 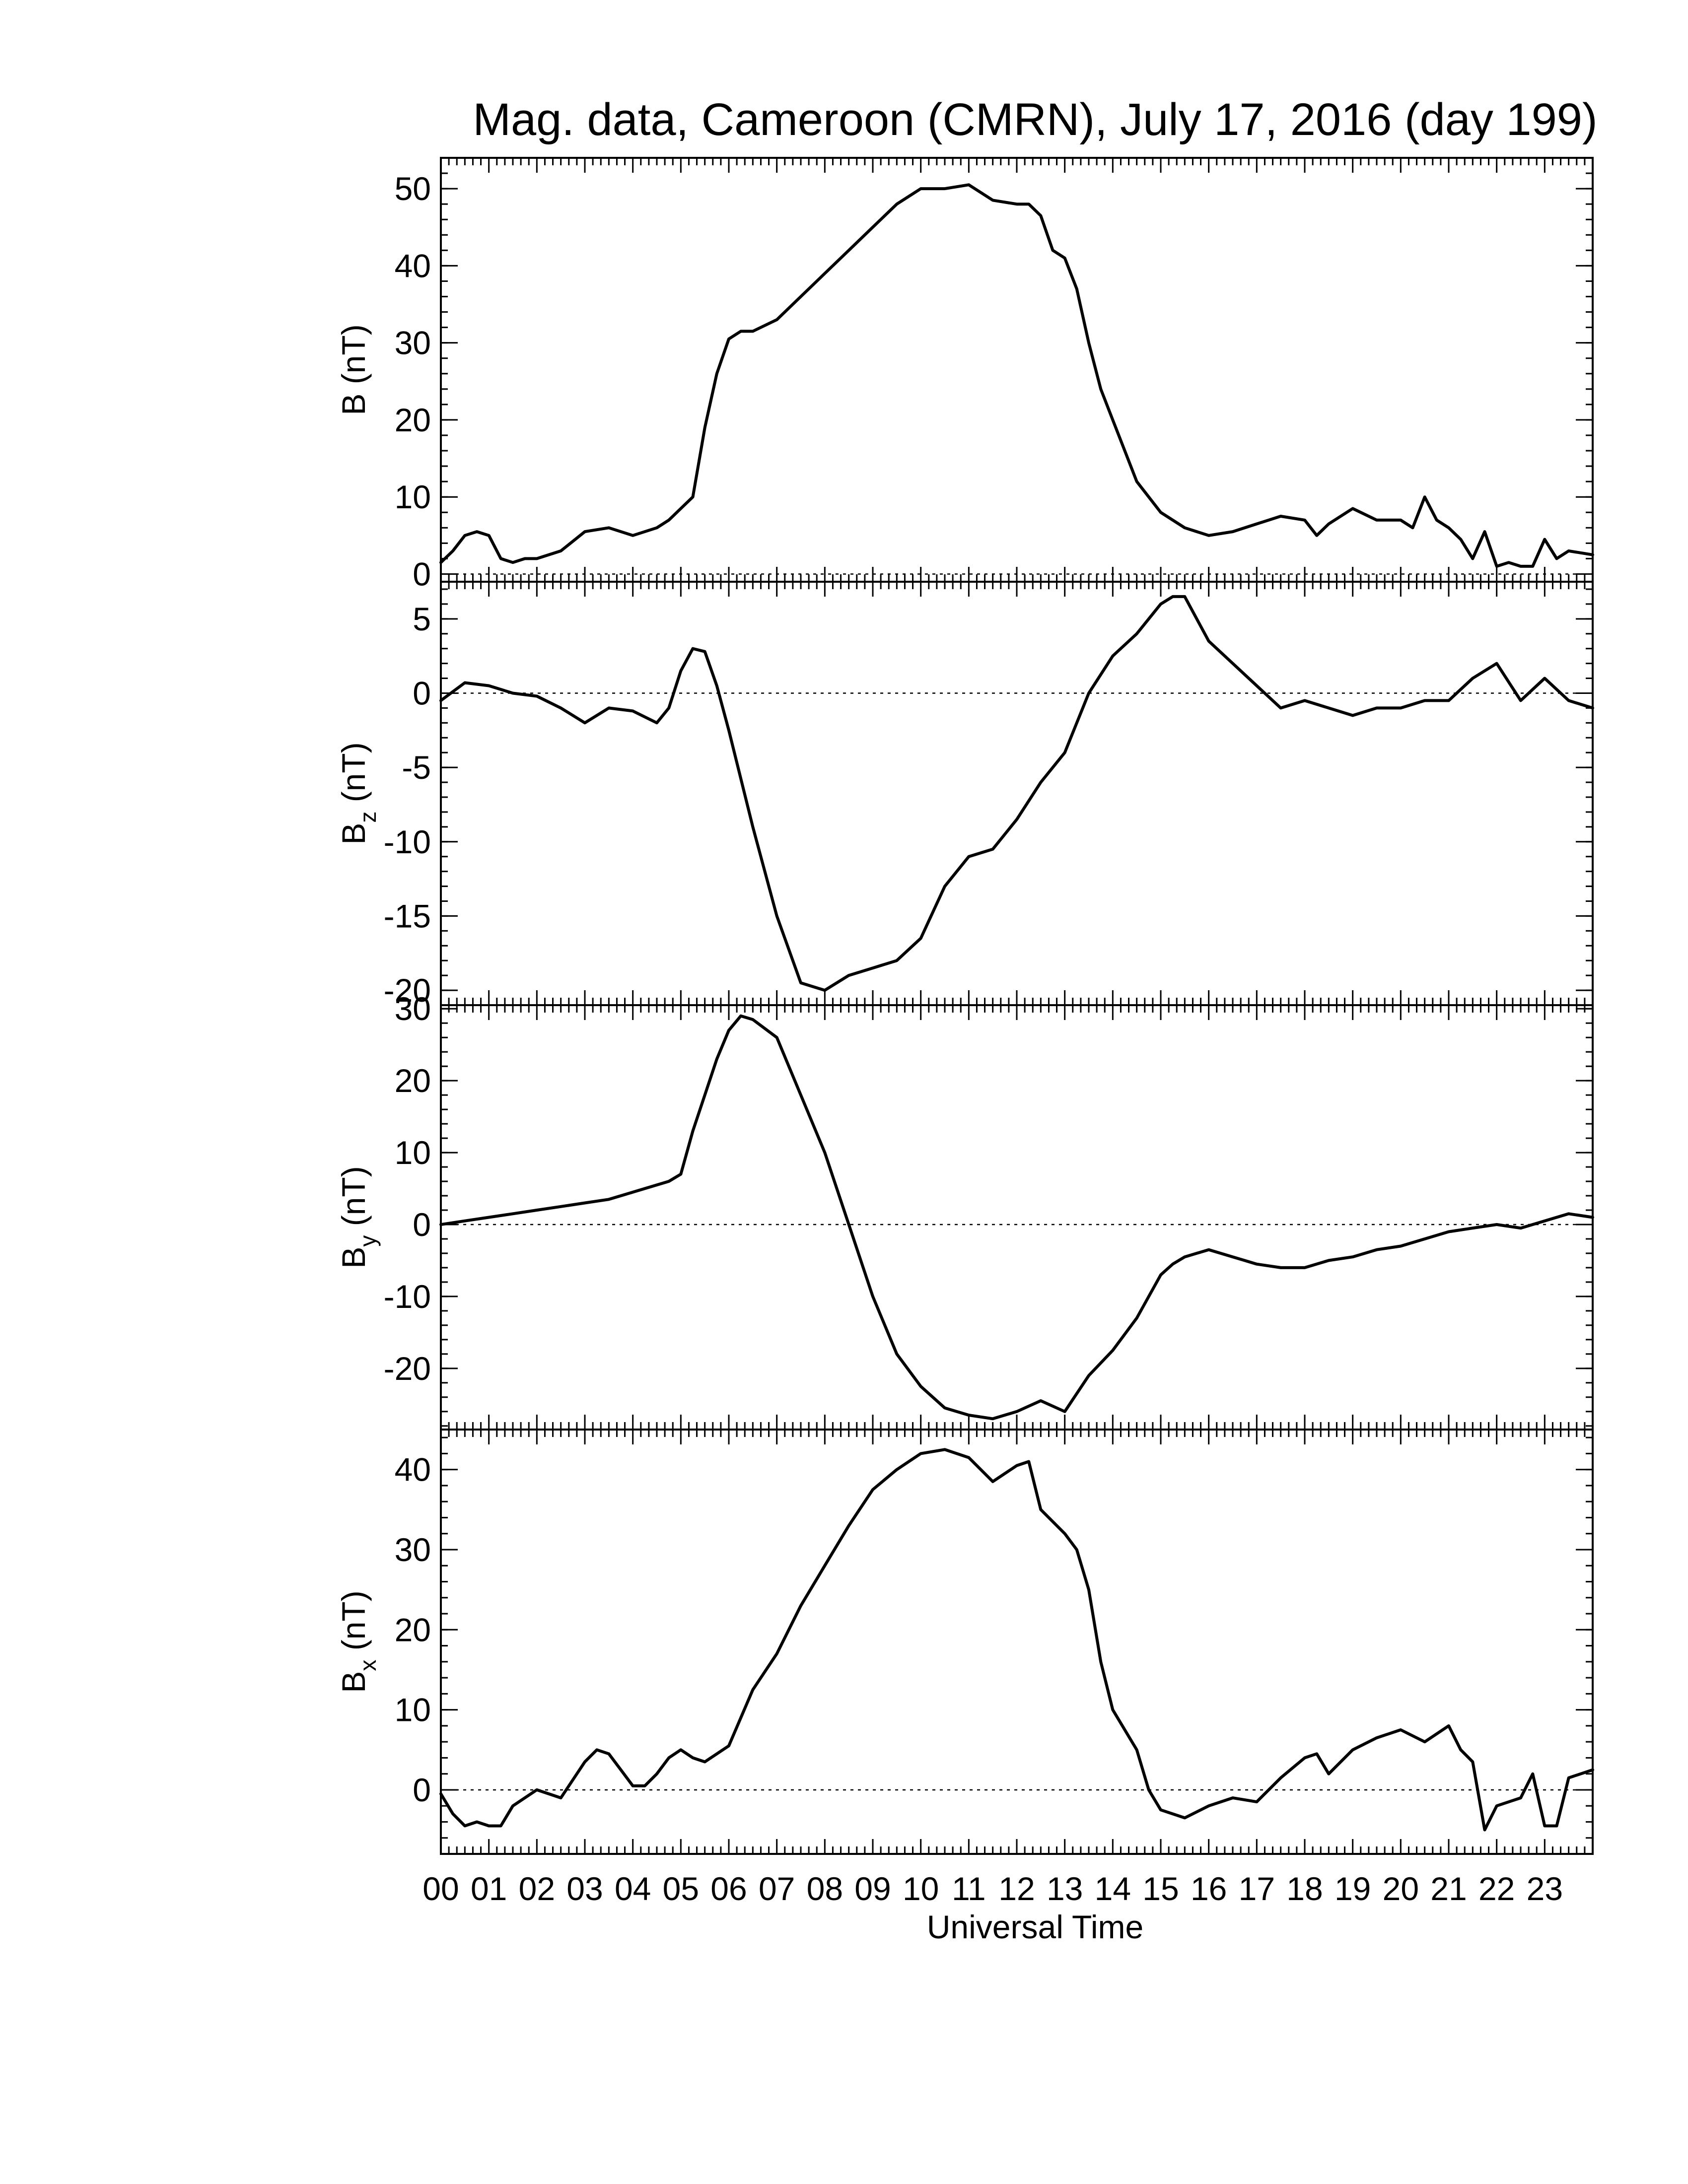 What do you see at coordinates (1113, 1888) in the screenshot?
I see `x-tick-label: 14` at bounding box center [1113, 1888].